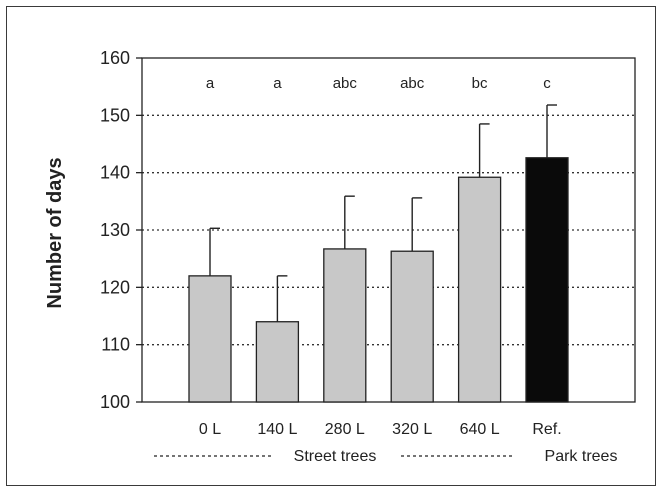 This screenshot has height=493, width=664. What do you see at coordinates (115, 287) in the screenshot?
I see `y-tick-label: 120` at bounding box center [115, 287].